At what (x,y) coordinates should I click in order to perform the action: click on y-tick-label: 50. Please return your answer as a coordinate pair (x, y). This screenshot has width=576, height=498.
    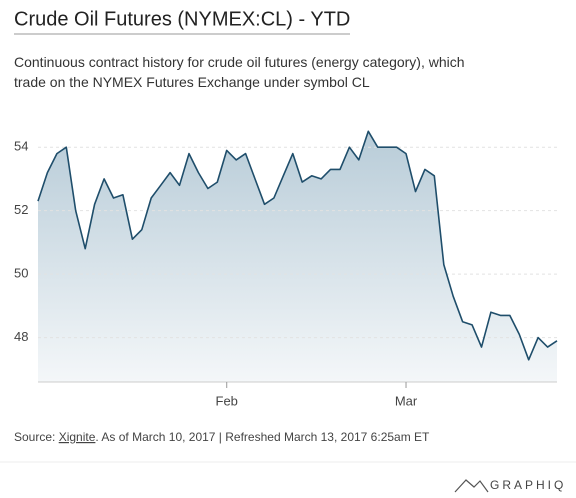
    Looking at the image, I should click on (21, 273).